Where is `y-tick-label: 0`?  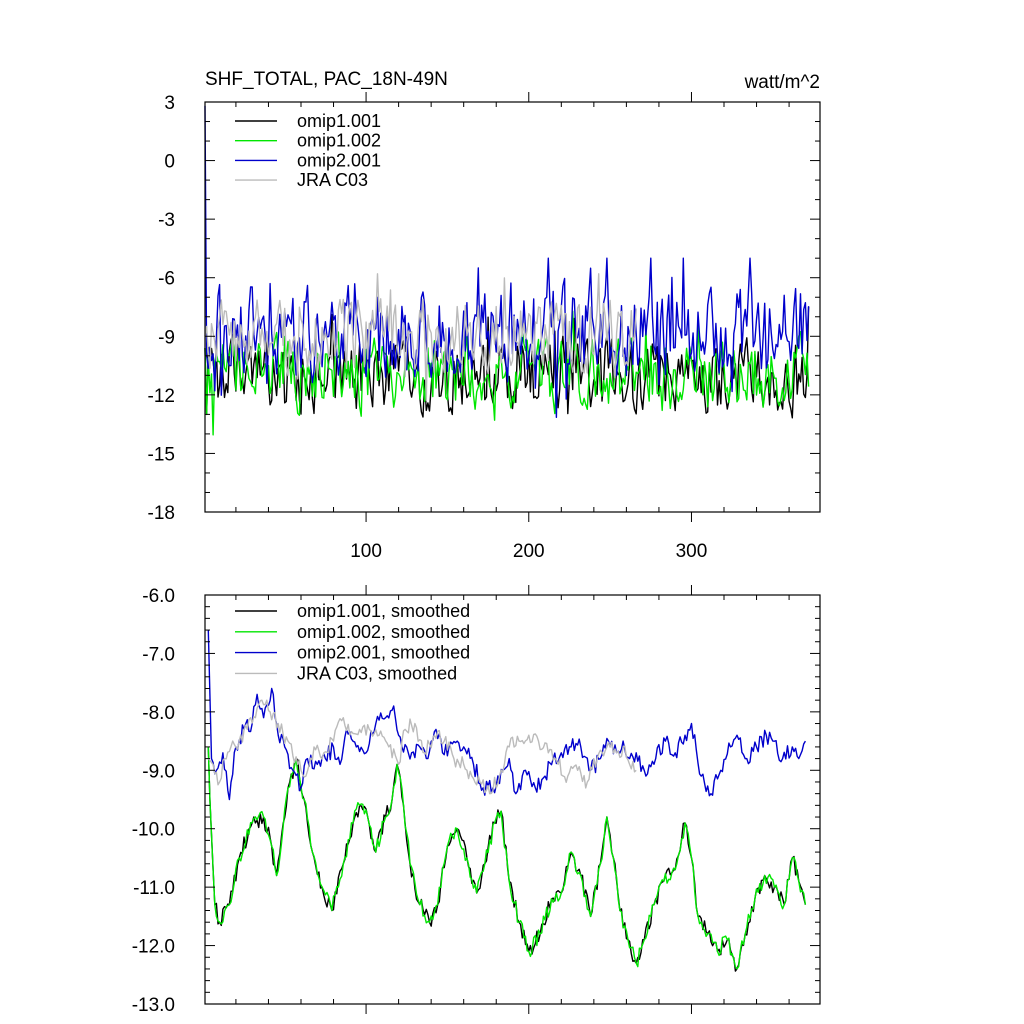
y-tick-label: 0 is located at coordinates (169, 162).